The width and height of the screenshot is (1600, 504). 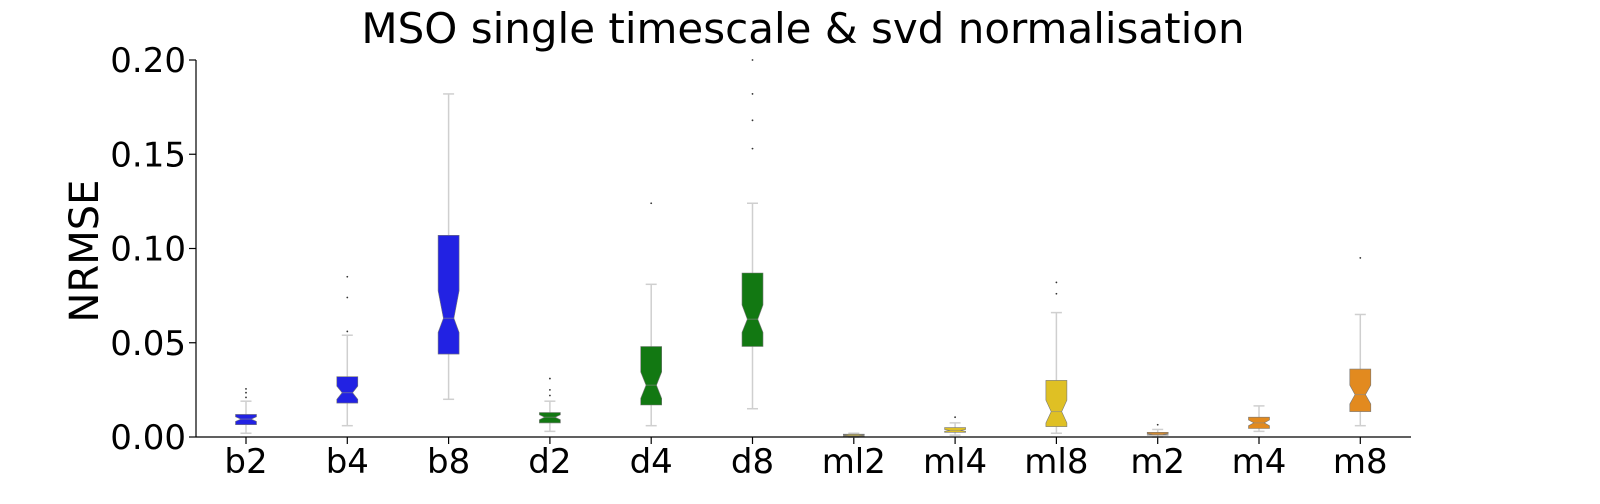 What do you see at coordinates (347, 351) in the screenshot?
I see `box-b4` at bounding box center [347, 351].